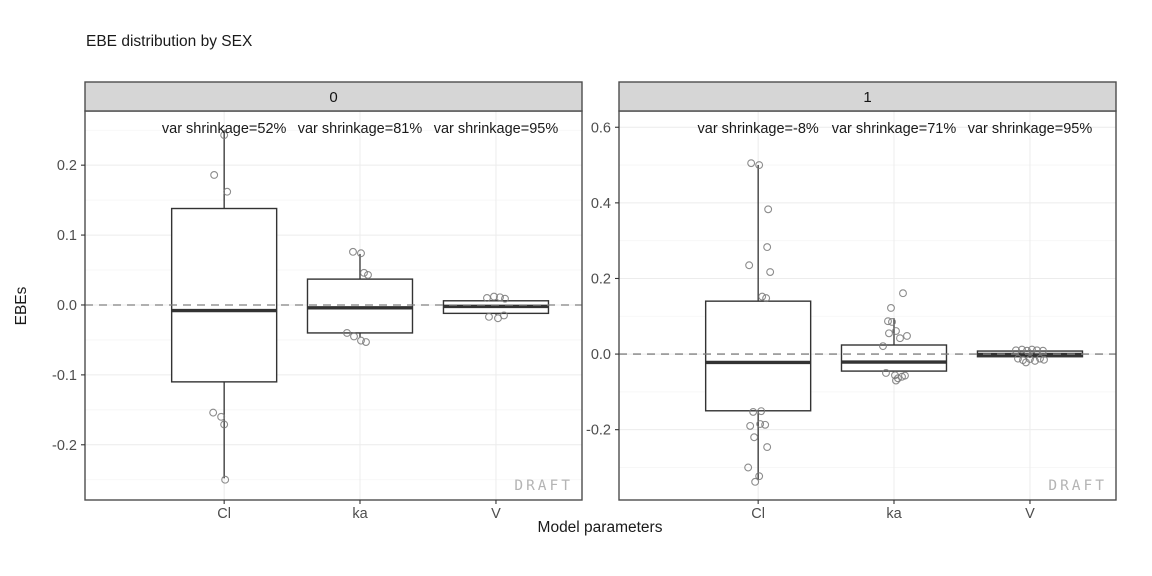 This screenshot has height=576, width=1152. Describe the element at coordinates (496, 129) in the screenshot. I see `shrinkage-annotation: var shrinkage=95%` at that location.